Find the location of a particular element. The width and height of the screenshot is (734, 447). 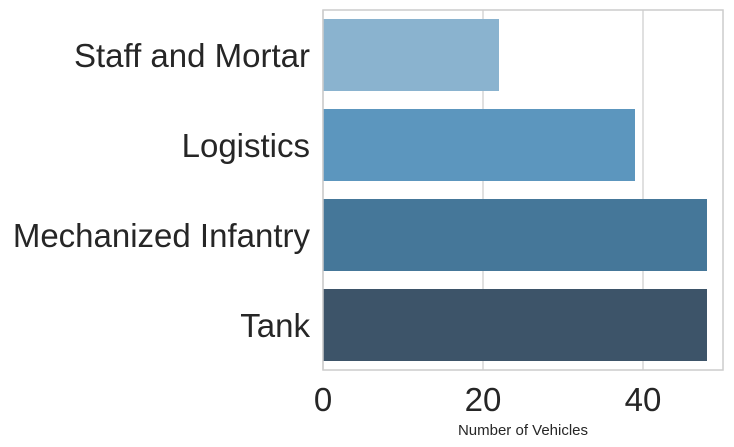

x-tick-label: 20 is located at coordinates (483, 399).